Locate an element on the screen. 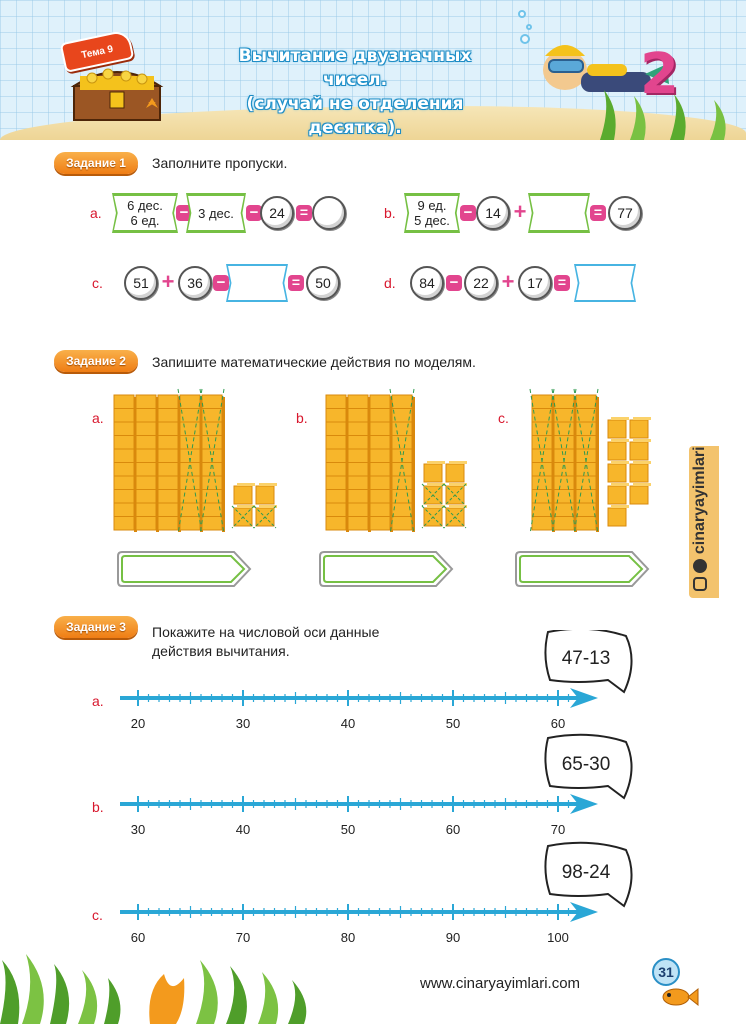  task-2-label: Задание 2 is located at coordinates (96, 361).